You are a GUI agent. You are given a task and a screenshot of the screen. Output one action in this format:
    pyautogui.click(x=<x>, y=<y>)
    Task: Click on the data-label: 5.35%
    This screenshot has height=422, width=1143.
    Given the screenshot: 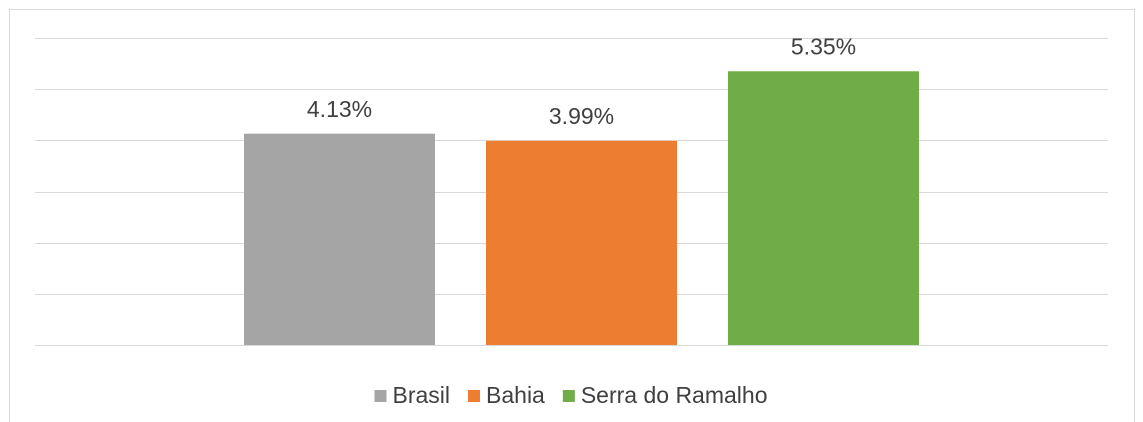 What is the action you would take?
    pyautogui.click(x=823, y=46)
    